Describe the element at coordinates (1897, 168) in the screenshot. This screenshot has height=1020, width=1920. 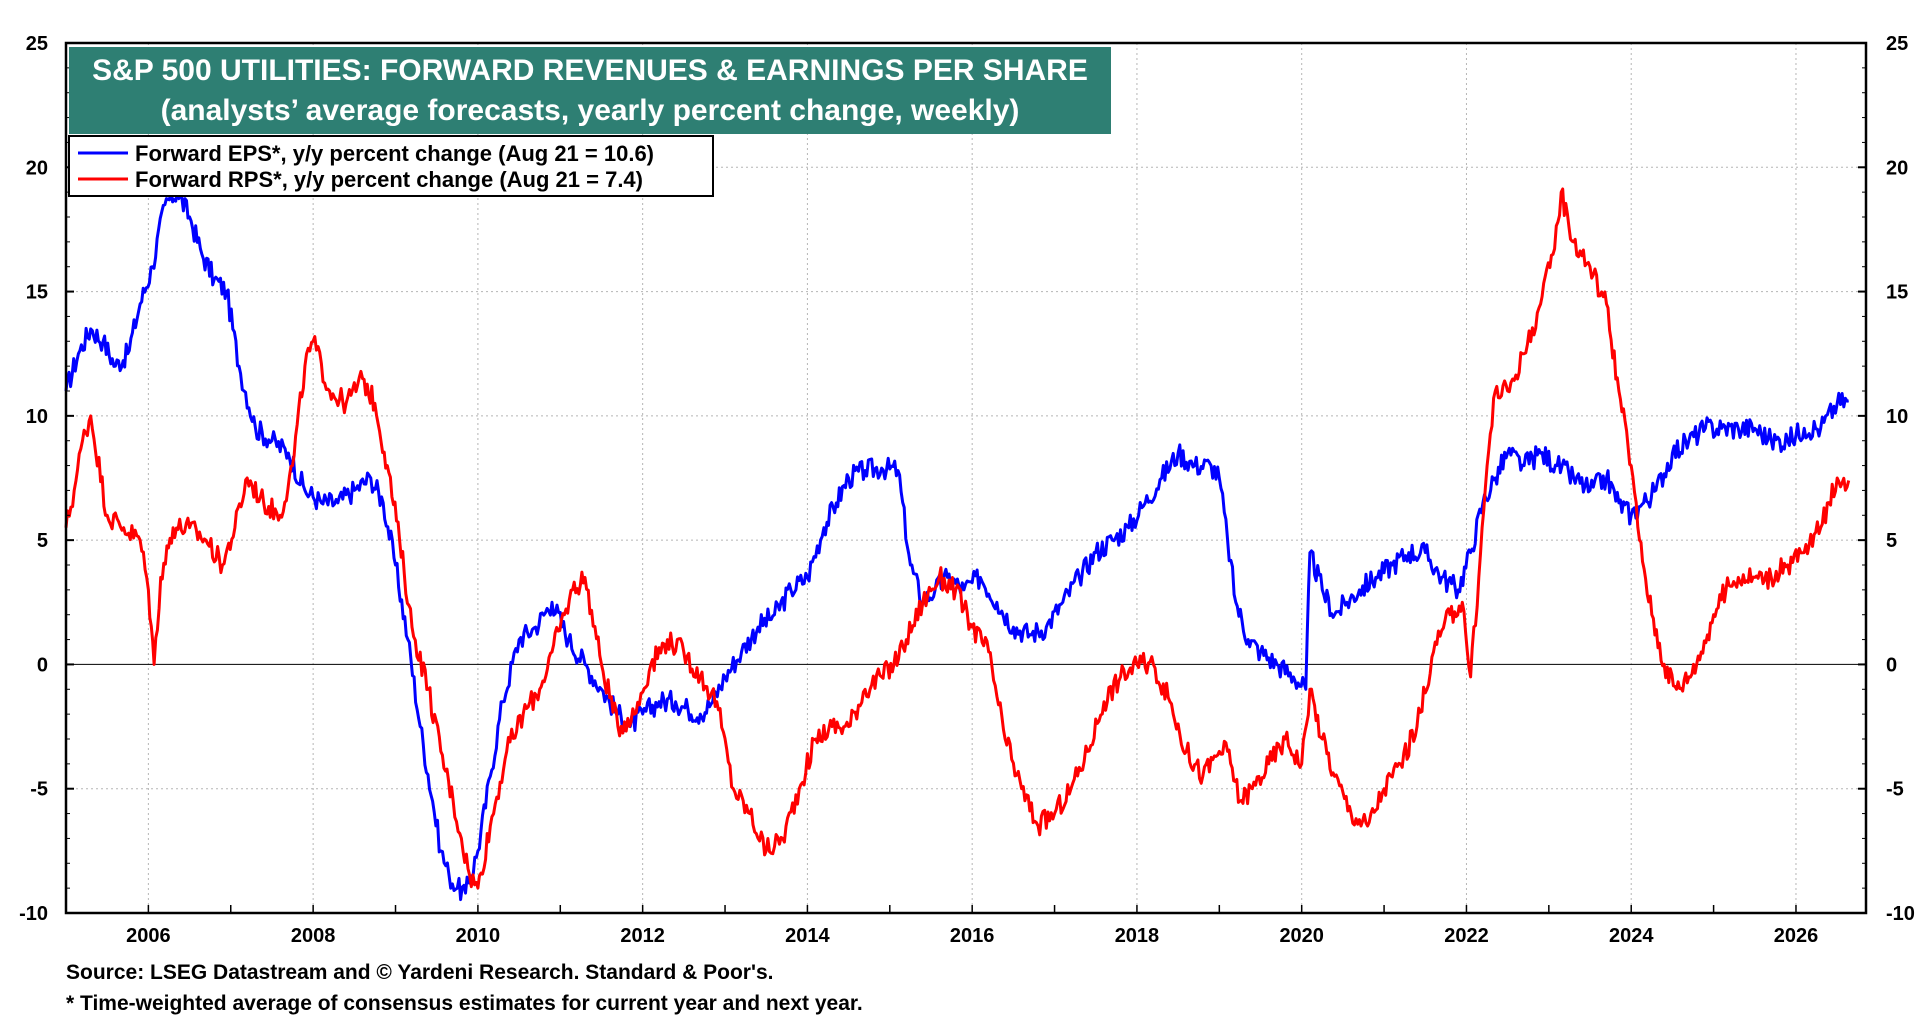
I see `y-tick-label-right: 20` at that location.